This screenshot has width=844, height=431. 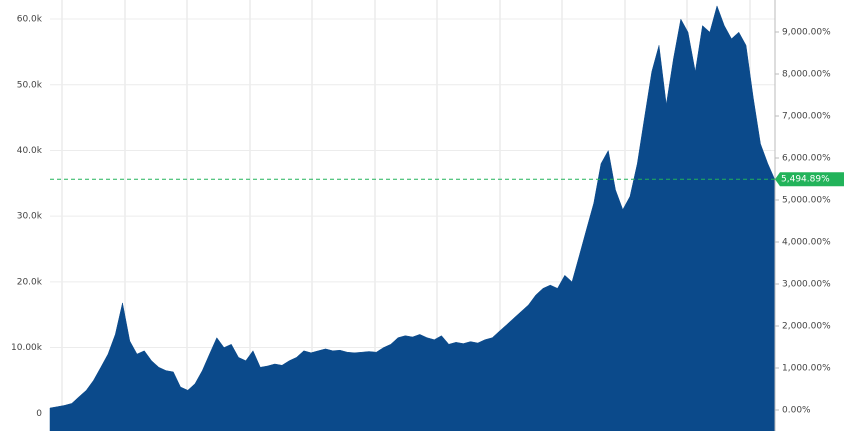 I want to click on y-tick-label: 50.0k, so click(x=30, y=85).